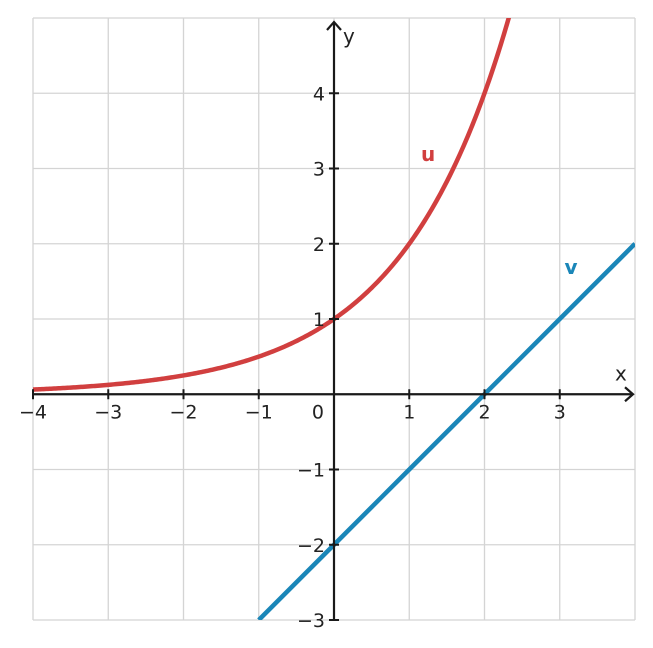  I want to click on x-tick-label: 3, so click(560, 412).